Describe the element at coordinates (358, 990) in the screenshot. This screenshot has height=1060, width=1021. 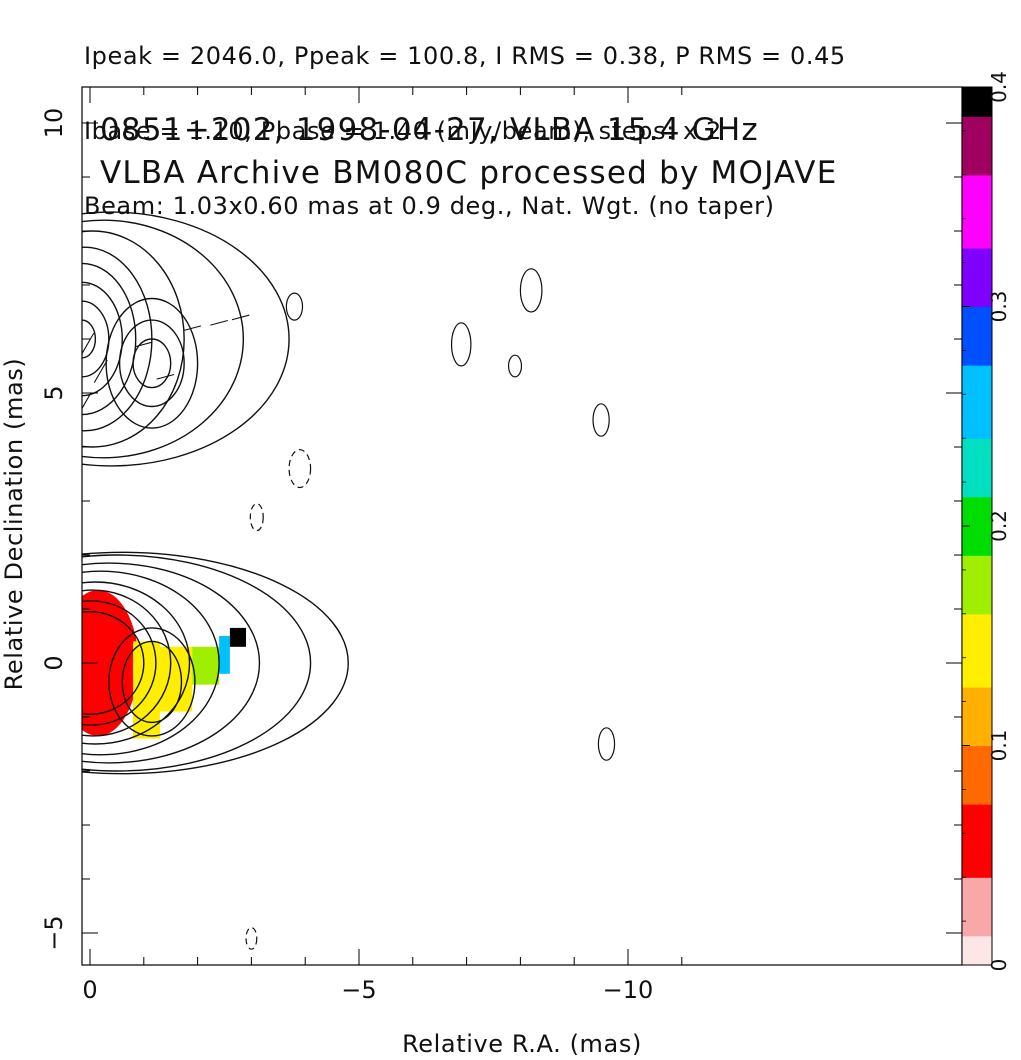
I see `x-tick-label: −5` at that location.